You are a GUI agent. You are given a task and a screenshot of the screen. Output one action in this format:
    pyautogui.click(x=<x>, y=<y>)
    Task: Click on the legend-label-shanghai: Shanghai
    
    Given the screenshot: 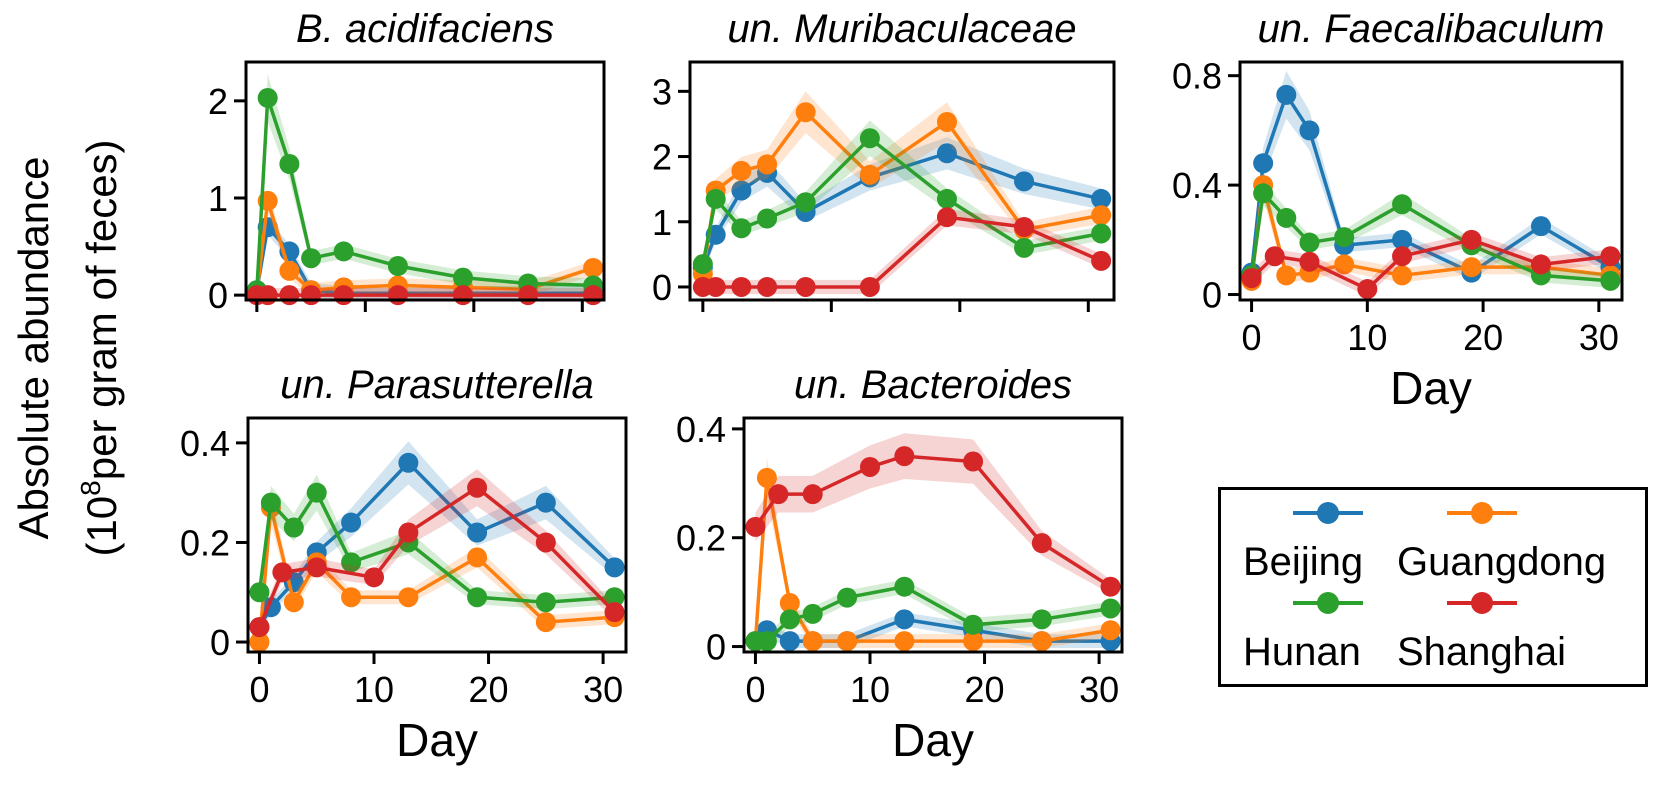 What is the action you would take?
    pyautogui.click(x=1482, y=652)
    